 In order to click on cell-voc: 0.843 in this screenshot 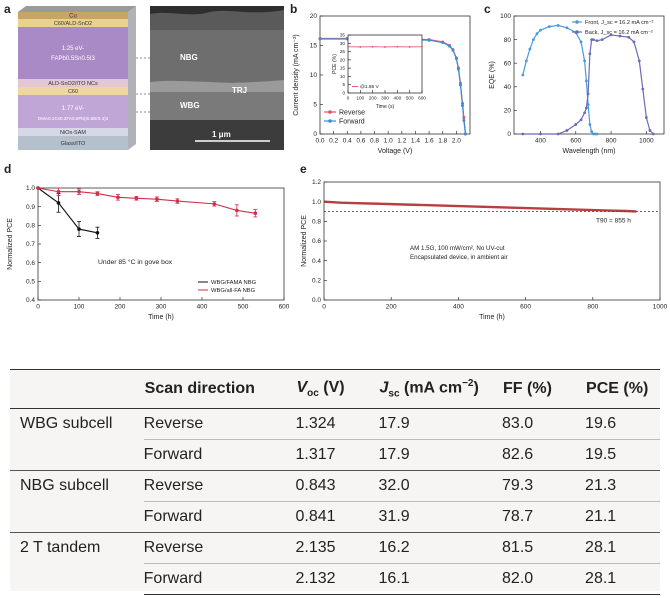, I will do `click(337, 486)`.